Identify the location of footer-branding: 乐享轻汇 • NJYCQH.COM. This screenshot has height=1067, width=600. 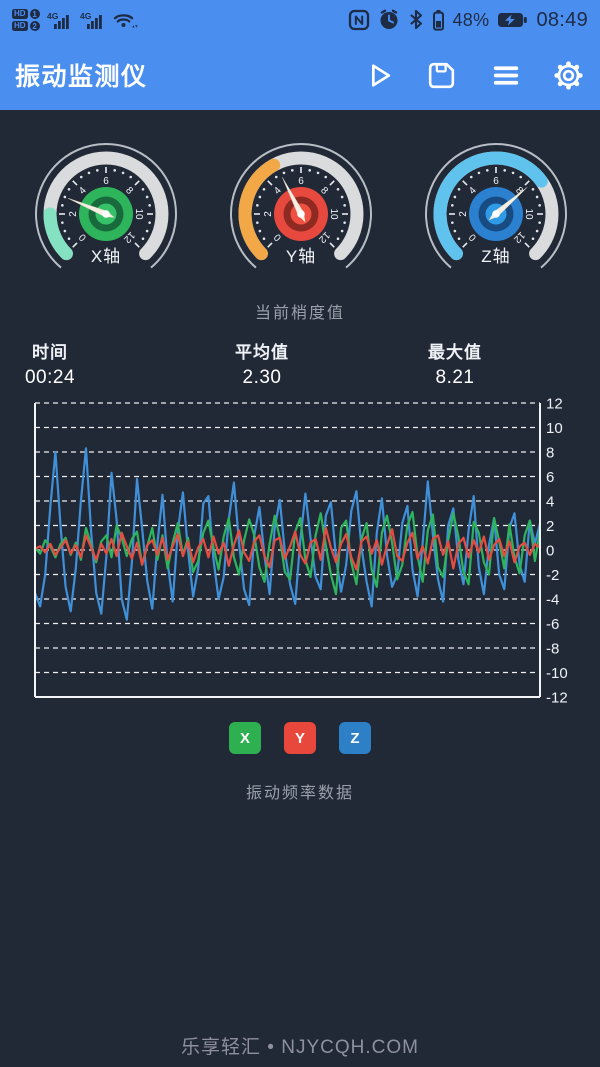
(300, 1047).